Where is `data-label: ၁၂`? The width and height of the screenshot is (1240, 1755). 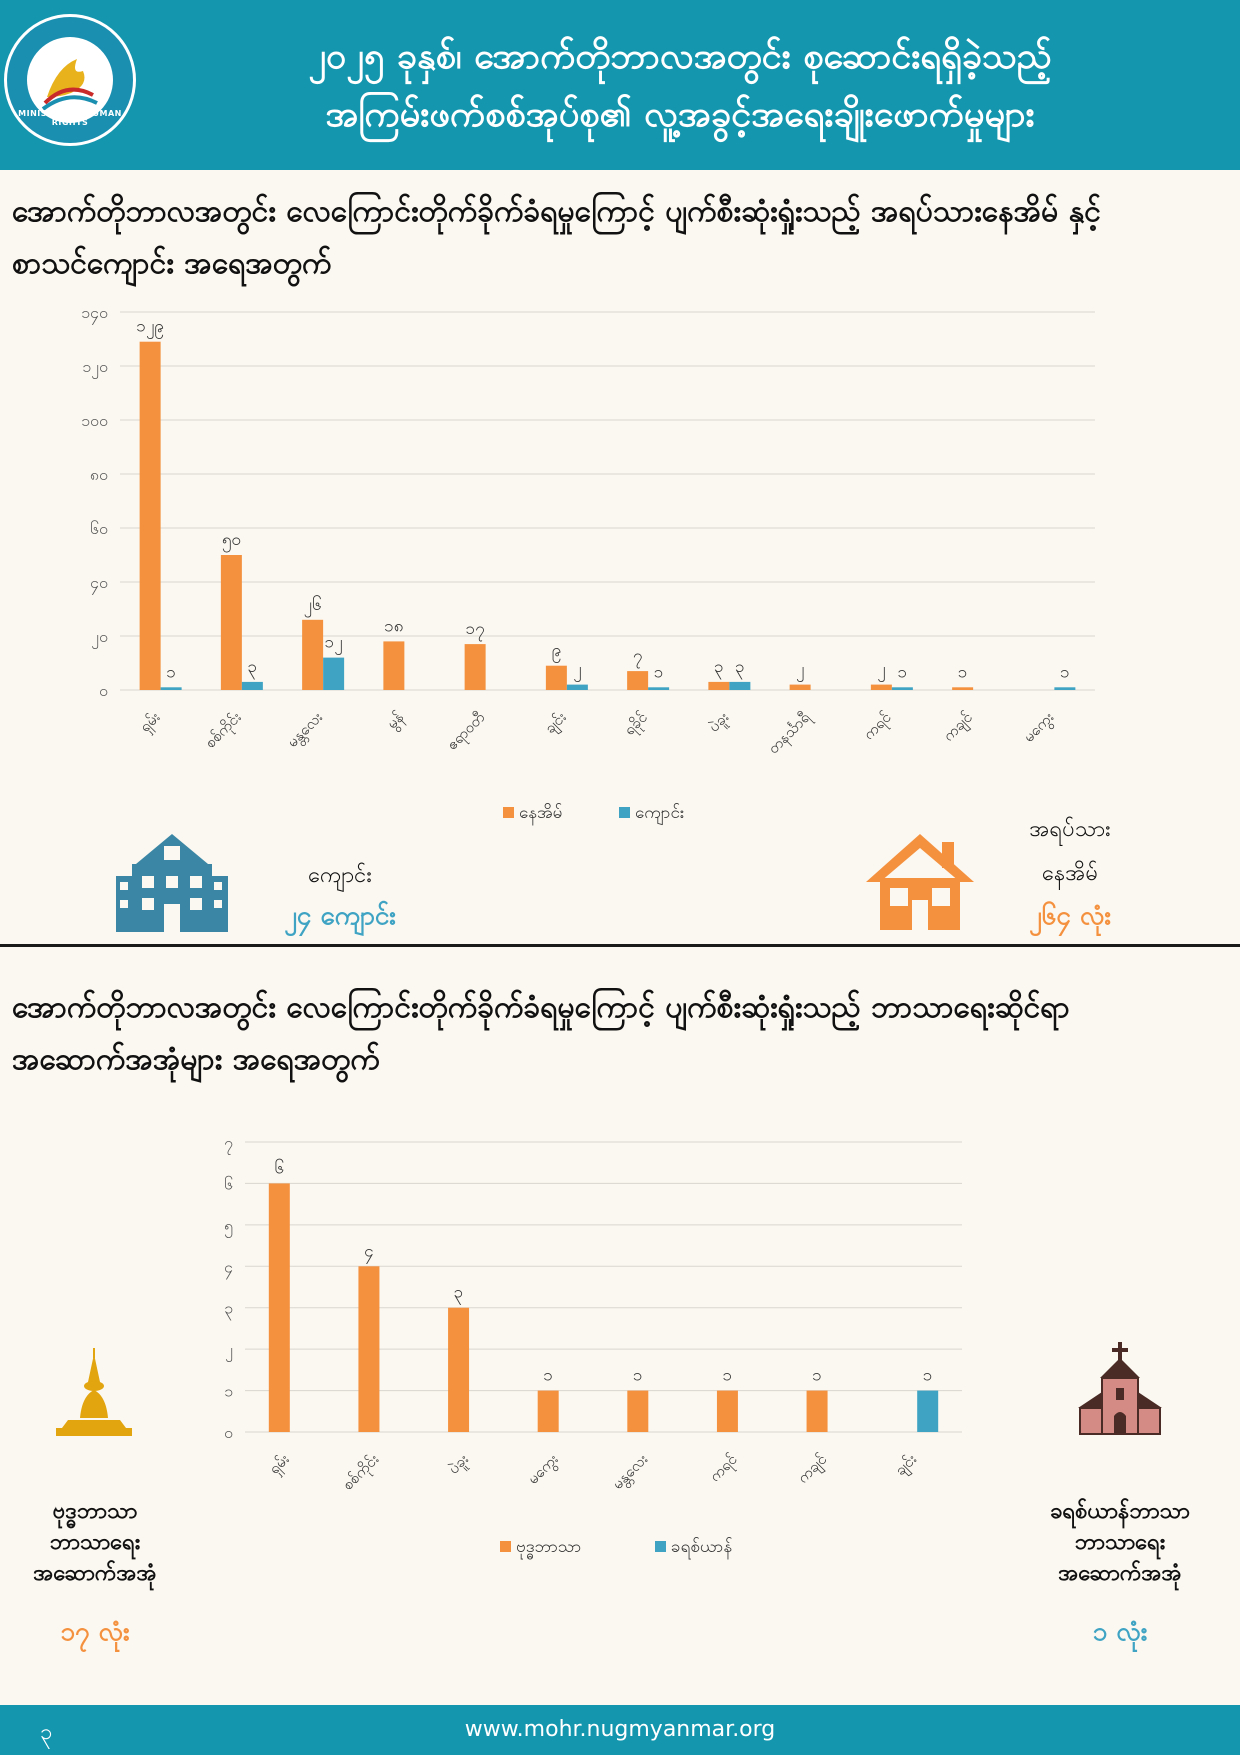
data-label: ၁၂ is located at coordinates (334, 644).